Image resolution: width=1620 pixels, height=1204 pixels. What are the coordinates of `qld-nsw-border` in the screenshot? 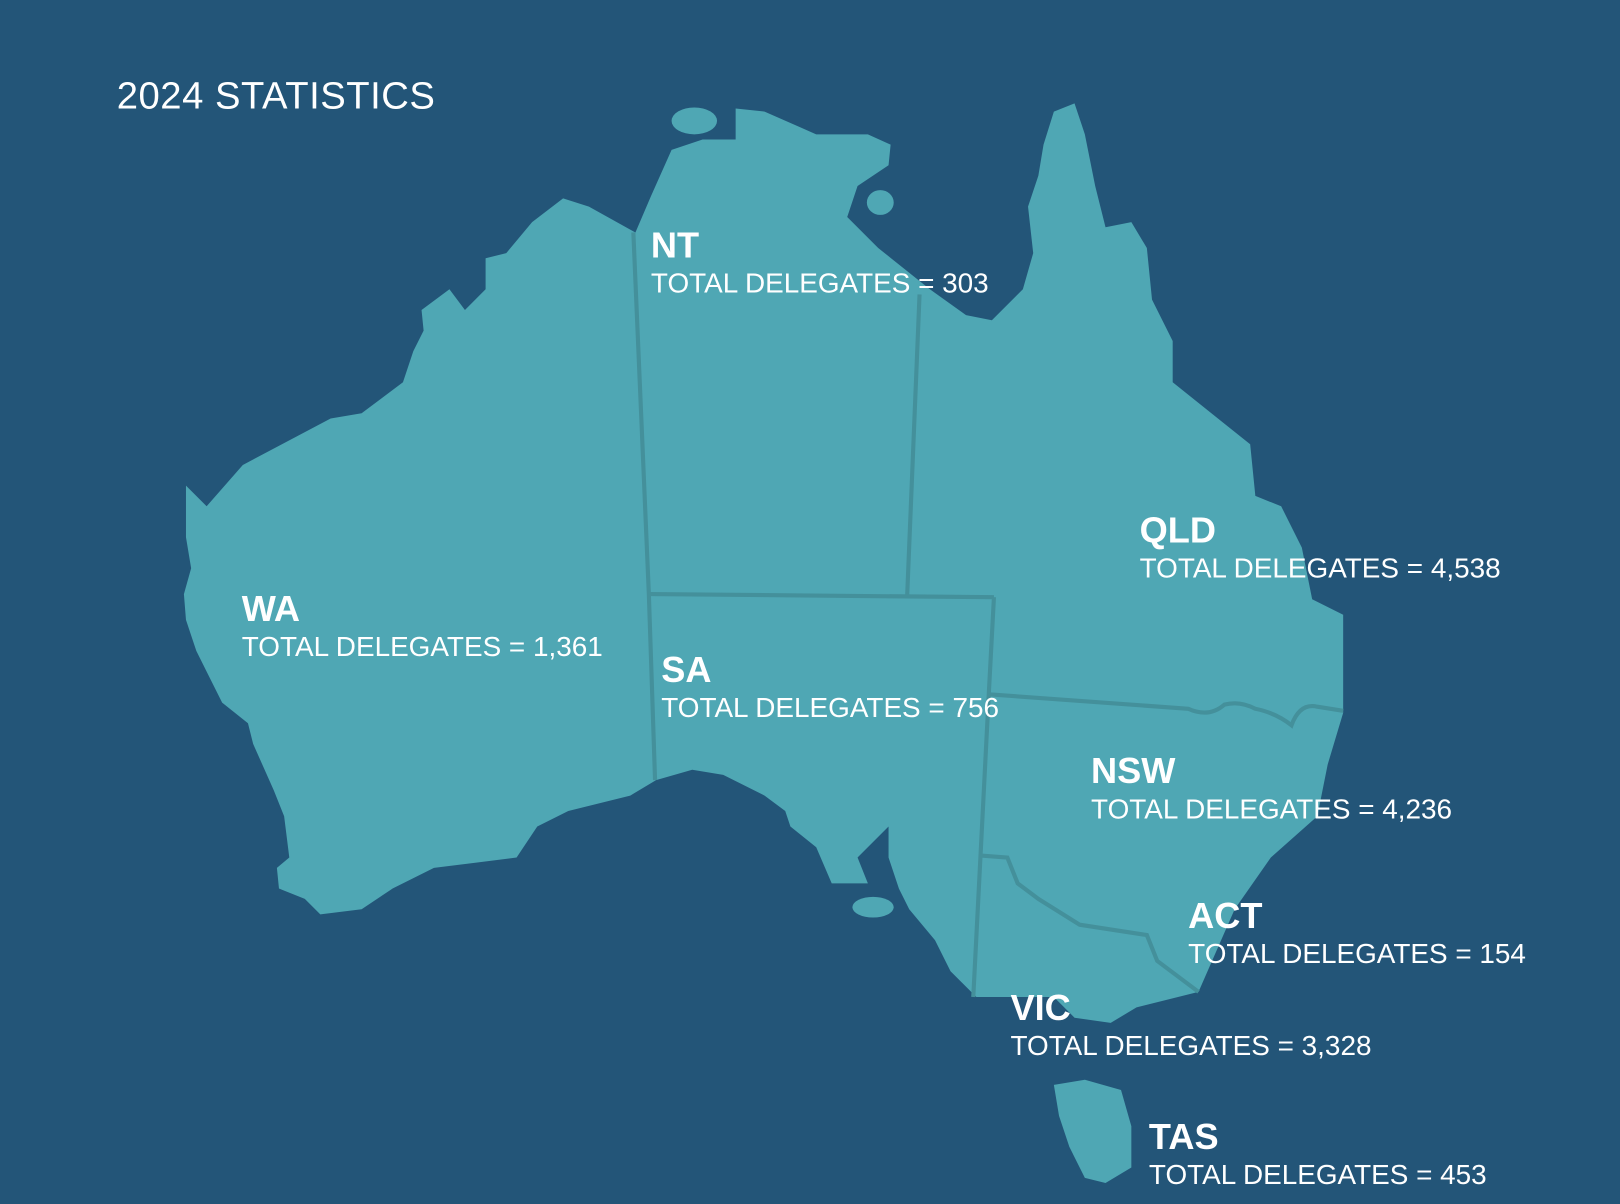 It's located at (1166, 710).